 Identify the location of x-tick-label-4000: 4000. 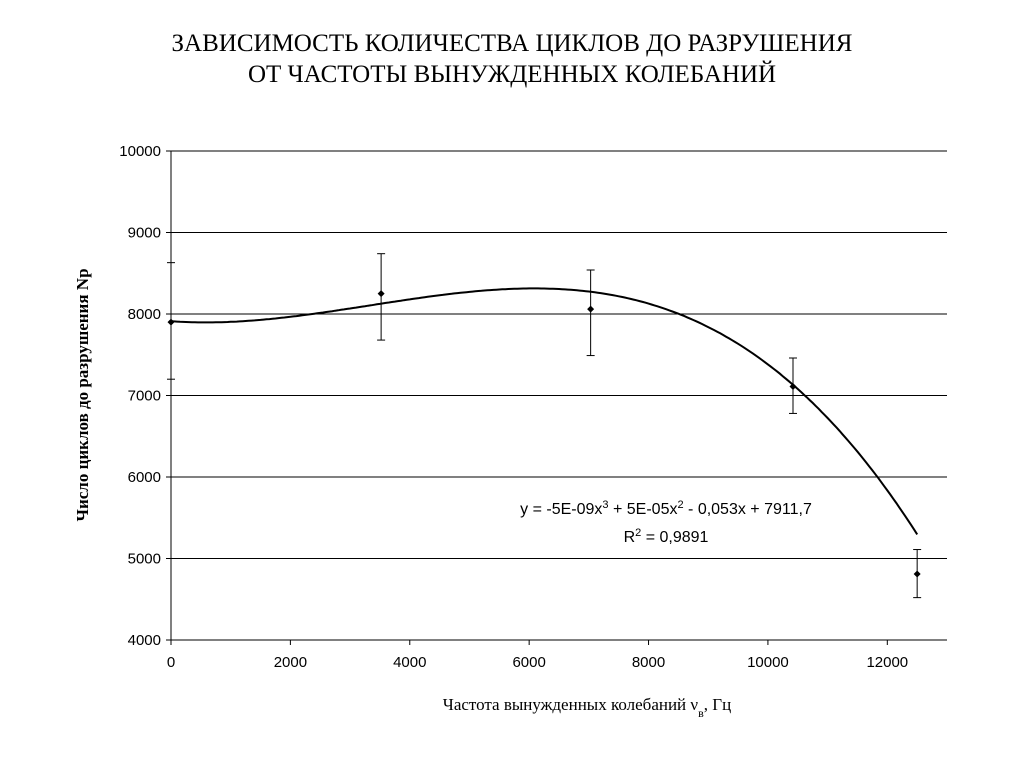
(409, 662).